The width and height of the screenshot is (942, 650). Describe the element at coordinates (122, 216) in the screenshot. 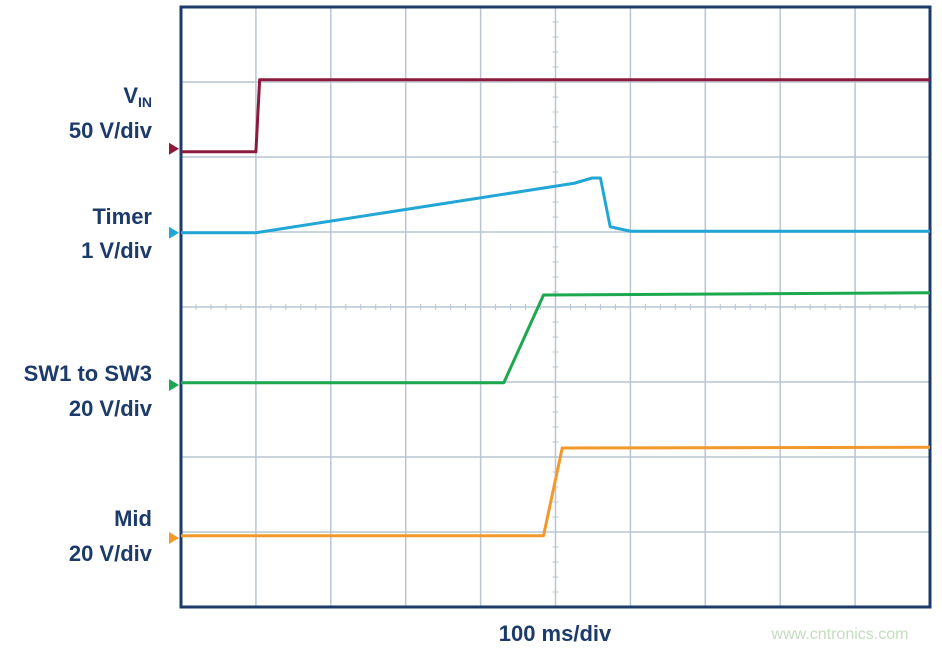

I see `legend-label: Timer` at that location.